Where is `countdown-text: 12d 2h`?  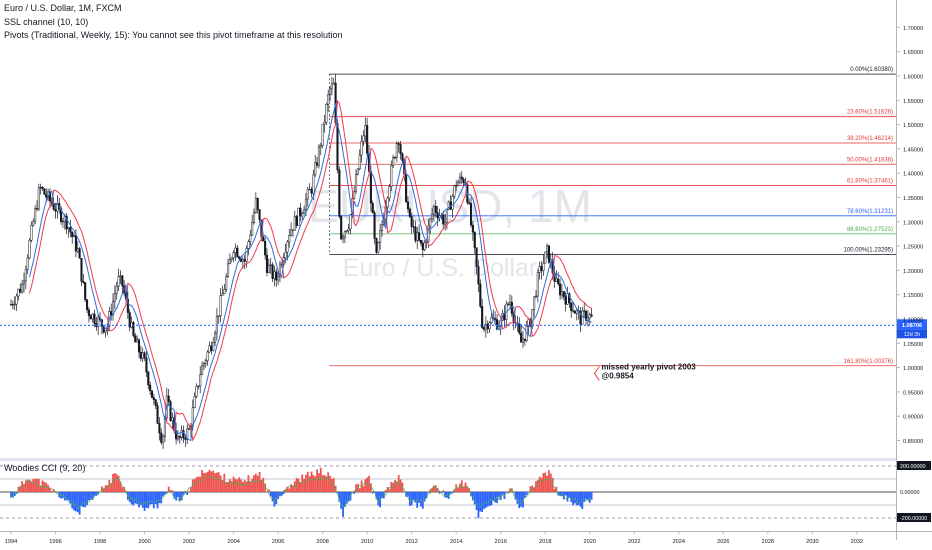 countdown-text: 12d 2h is located at coordinates (912, 335).